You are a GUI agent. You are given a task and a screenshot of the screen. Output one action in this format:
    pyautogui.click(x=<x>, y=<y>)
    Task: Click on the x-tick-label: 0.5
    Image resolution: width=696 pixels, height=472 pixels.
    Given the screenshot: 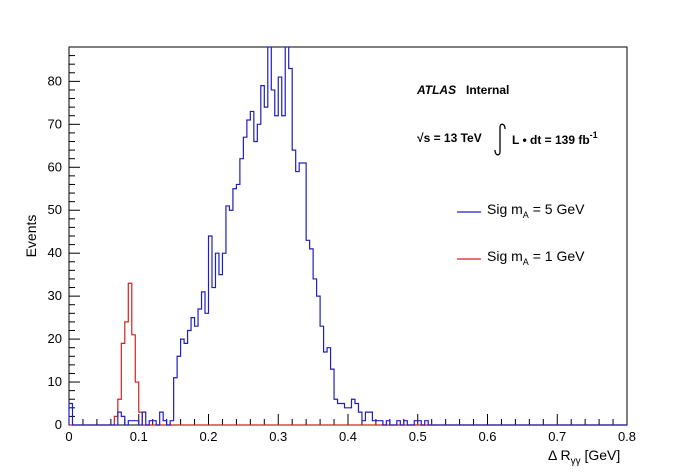 What is the action you would take?
    pyautogui.click(x=418, y=436)
    